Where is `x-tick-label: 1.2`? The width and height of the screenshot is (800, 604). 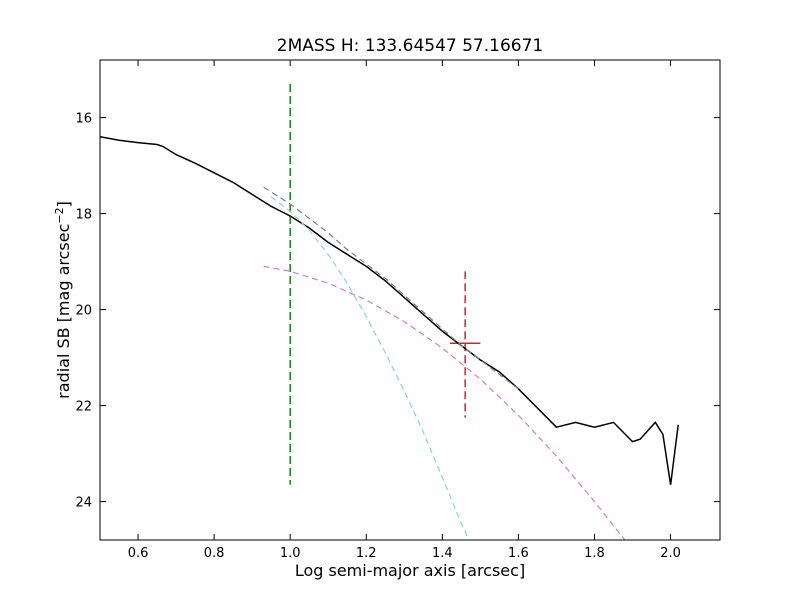 x-tick-label: 1.2 is located at coordinates (366, 553).